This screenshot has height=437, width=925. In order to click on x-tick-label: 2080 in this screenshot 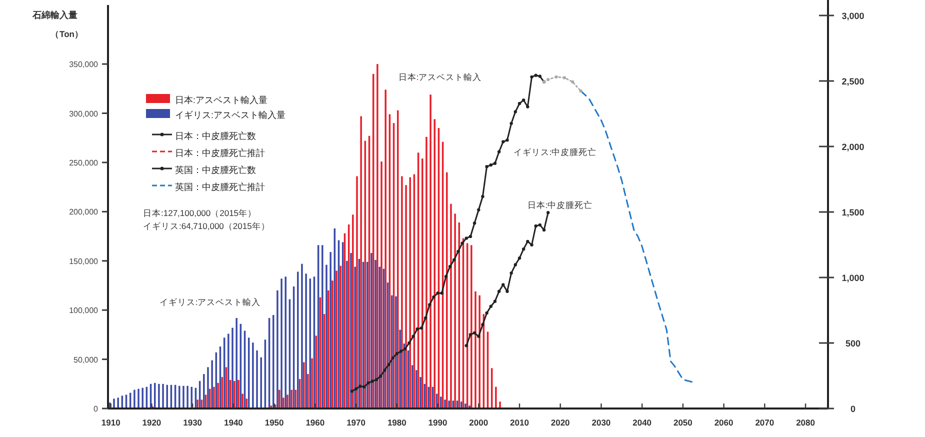, I will do `click(806, 423)`.